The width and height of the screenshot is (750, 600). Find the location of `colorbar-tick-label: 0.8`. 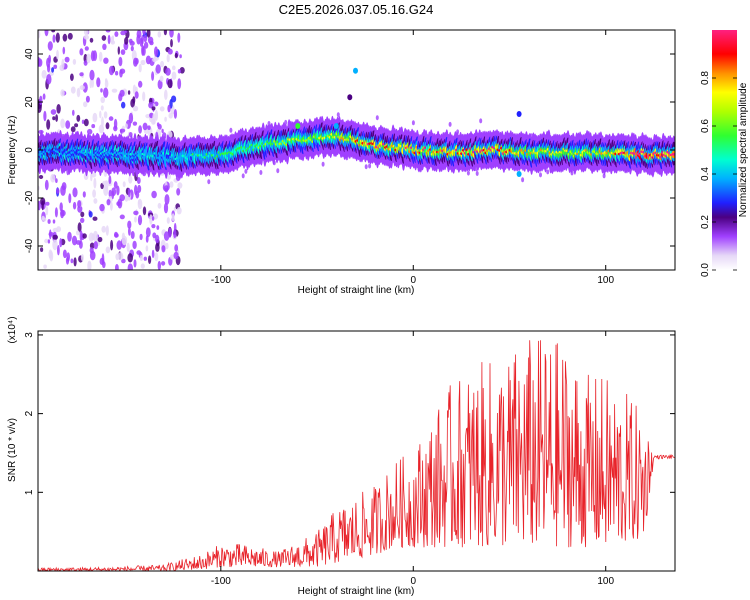

colorbar-tick-label: 0.8 is located at coordinates (705, 78).